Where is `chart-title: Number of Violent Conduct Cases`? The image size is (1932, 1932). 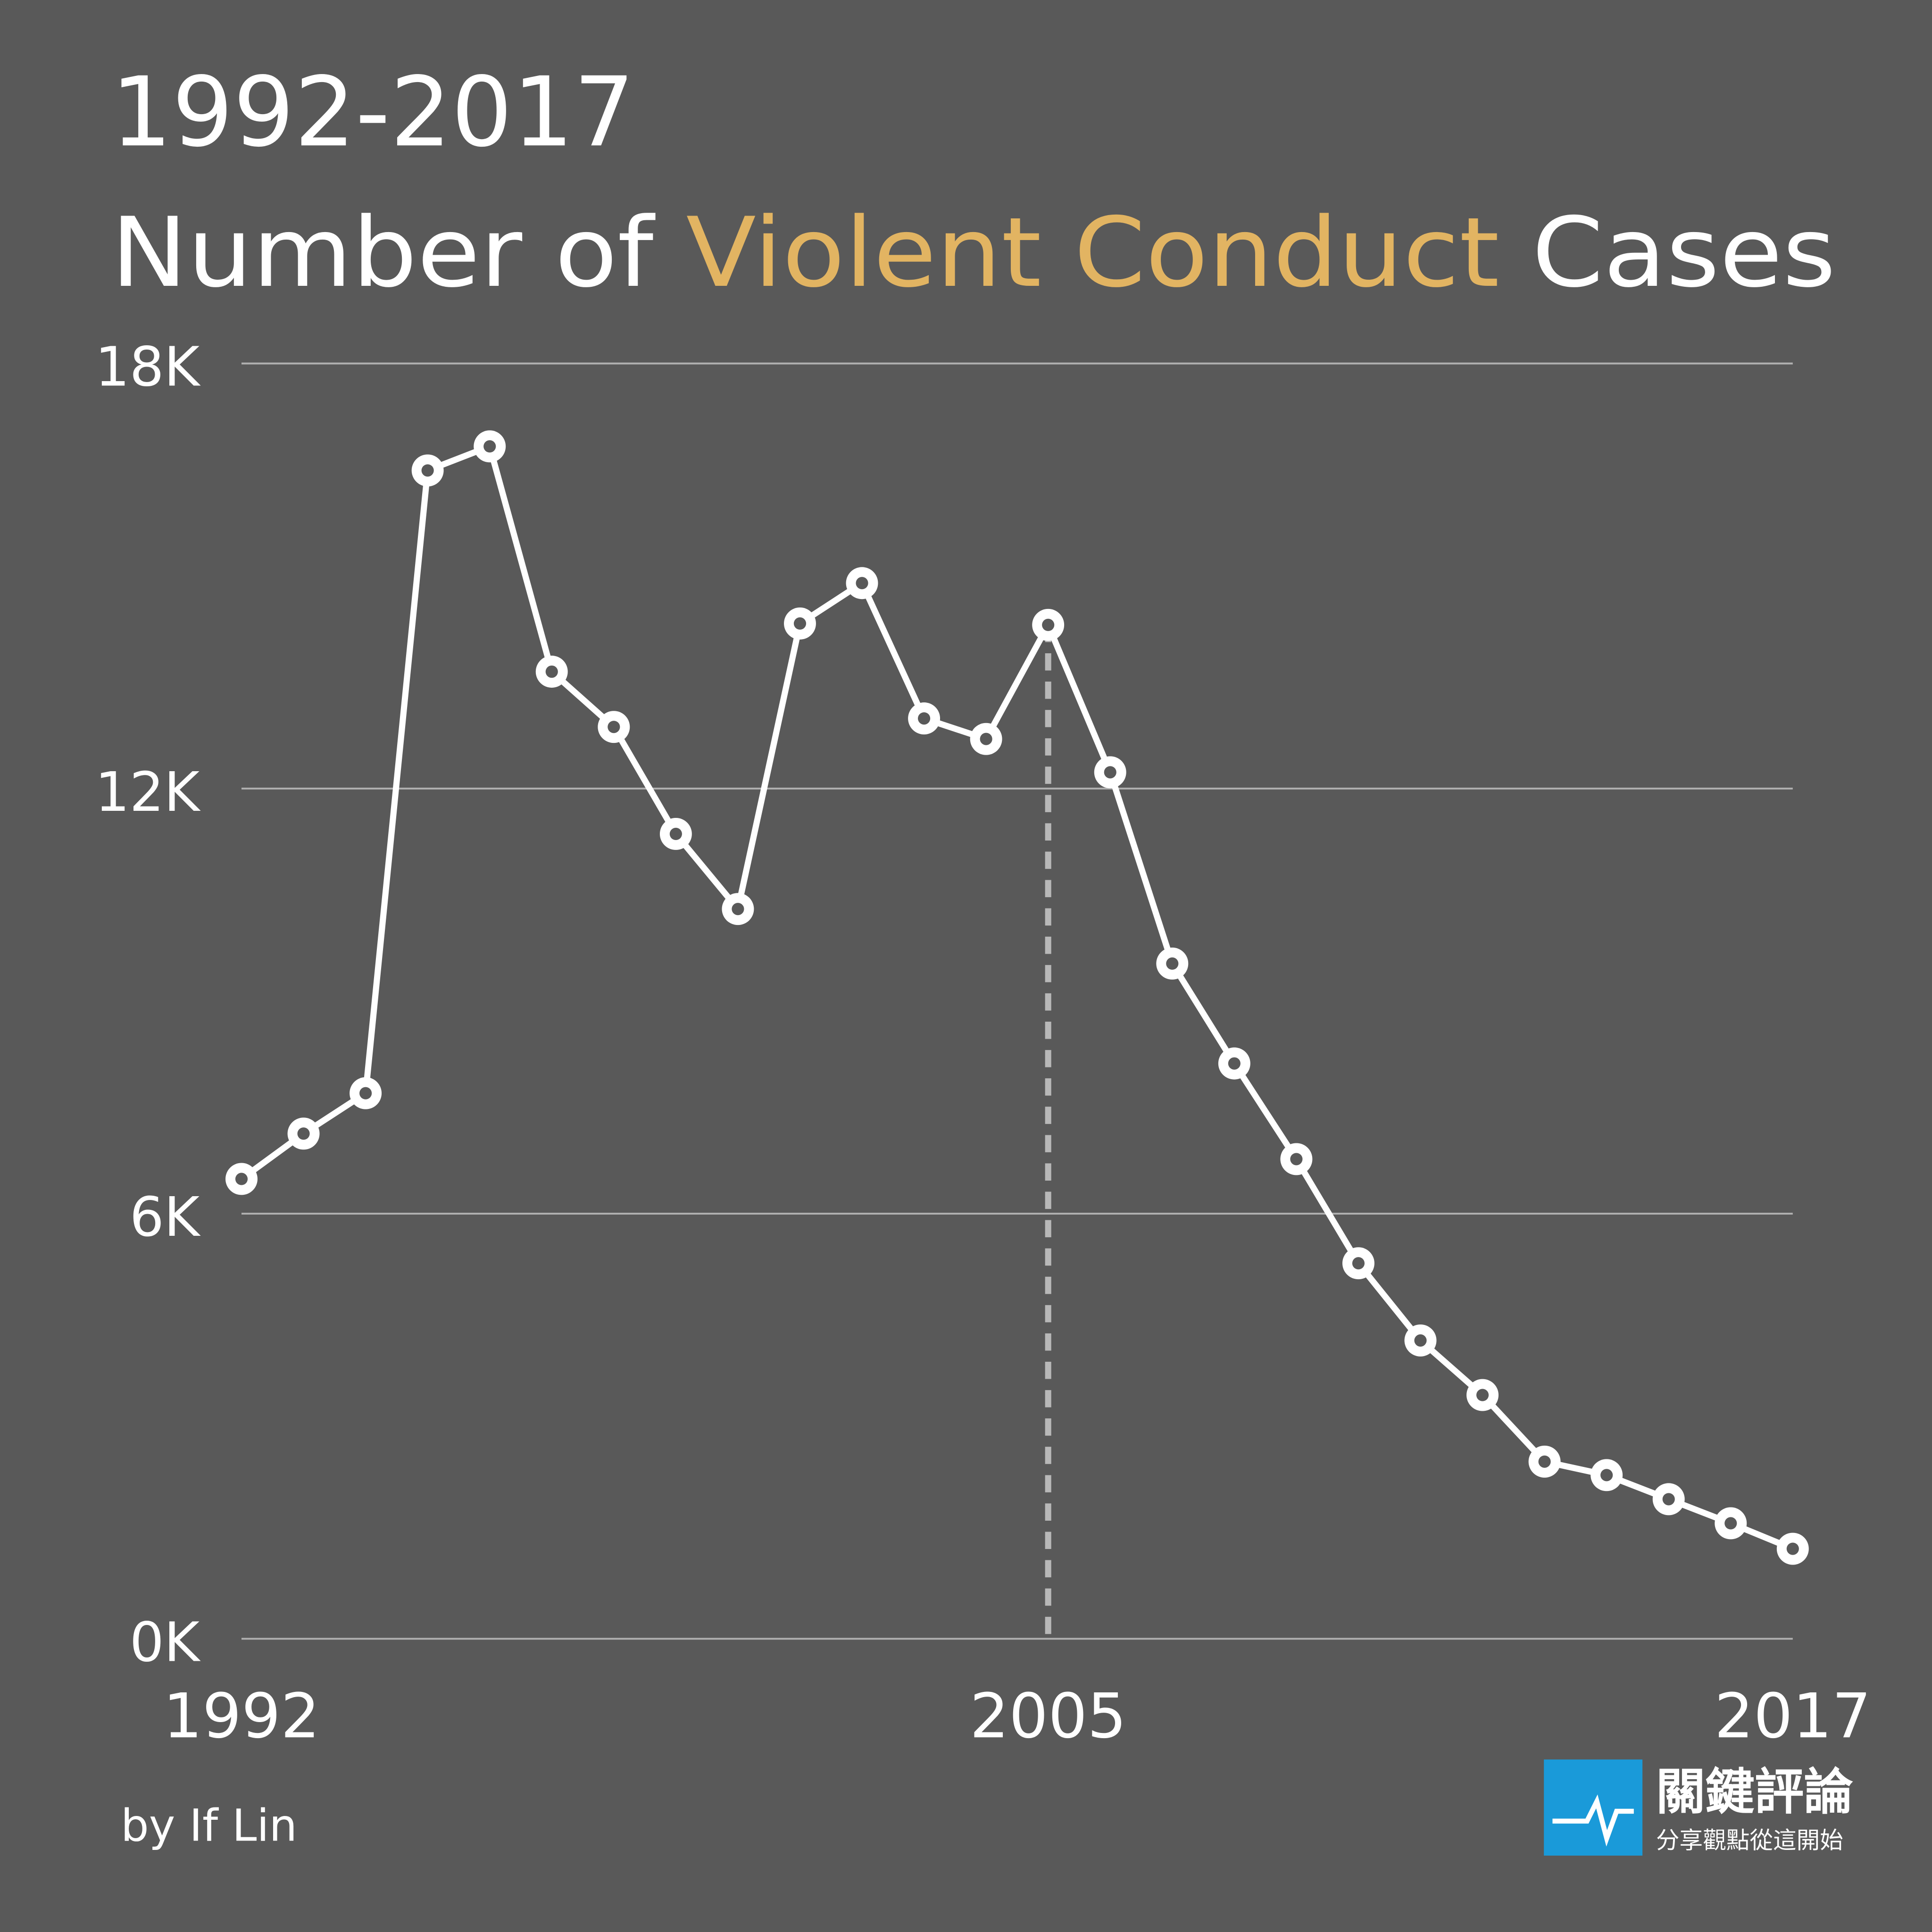
chart-title: Number of Violent Conduct Cases is located at coordinates (974, 253).